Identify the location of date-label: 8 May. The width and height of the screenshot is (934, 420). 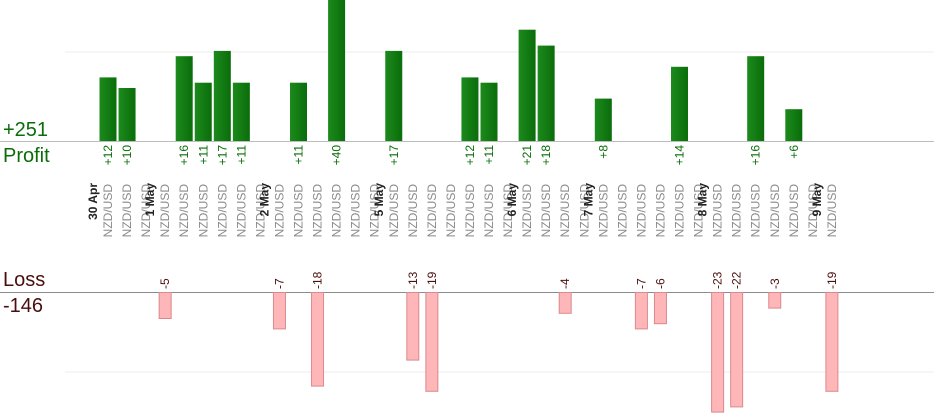
(703, 200).